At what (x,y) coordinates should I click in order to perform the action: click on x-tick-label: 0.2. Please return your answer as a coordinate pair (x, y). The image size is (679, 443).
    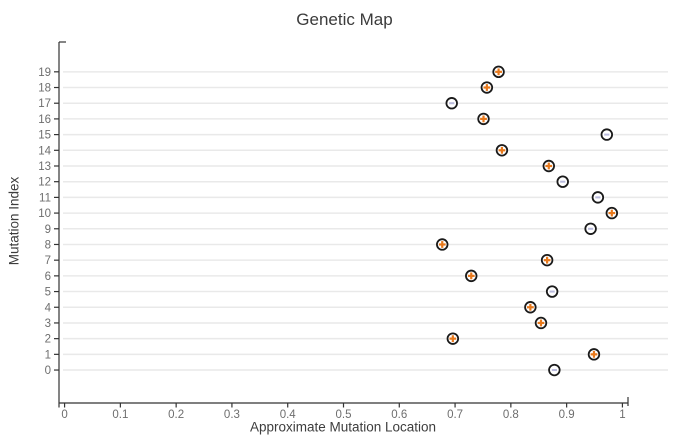
    Looking at the image, I should click on (176, 415).